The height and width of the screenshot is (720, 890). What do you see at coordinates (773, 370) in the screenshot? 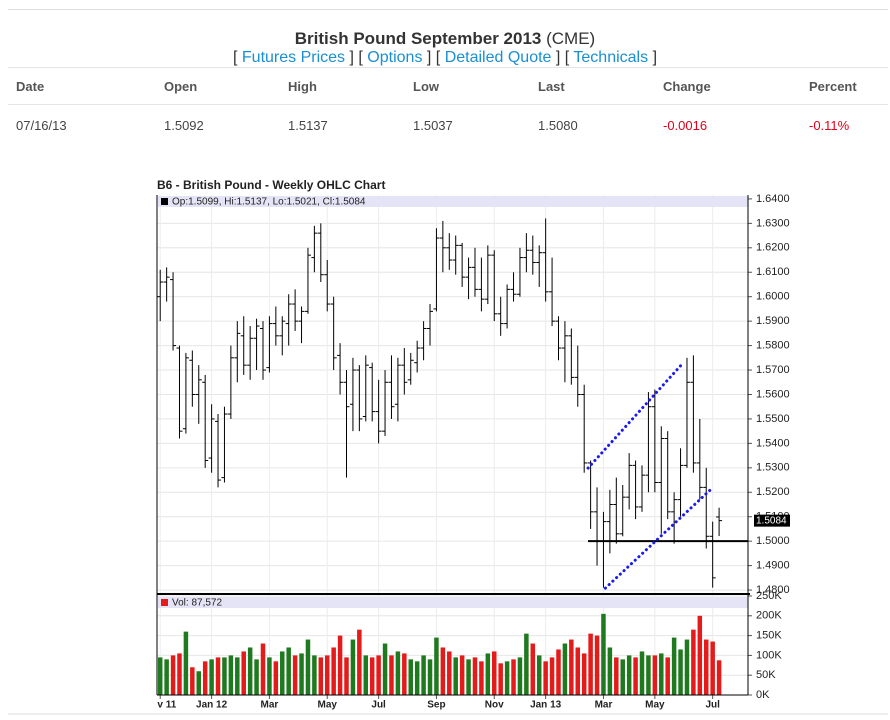
I see `y-tick-label: 1.5700` at bounding box center [773, 370].